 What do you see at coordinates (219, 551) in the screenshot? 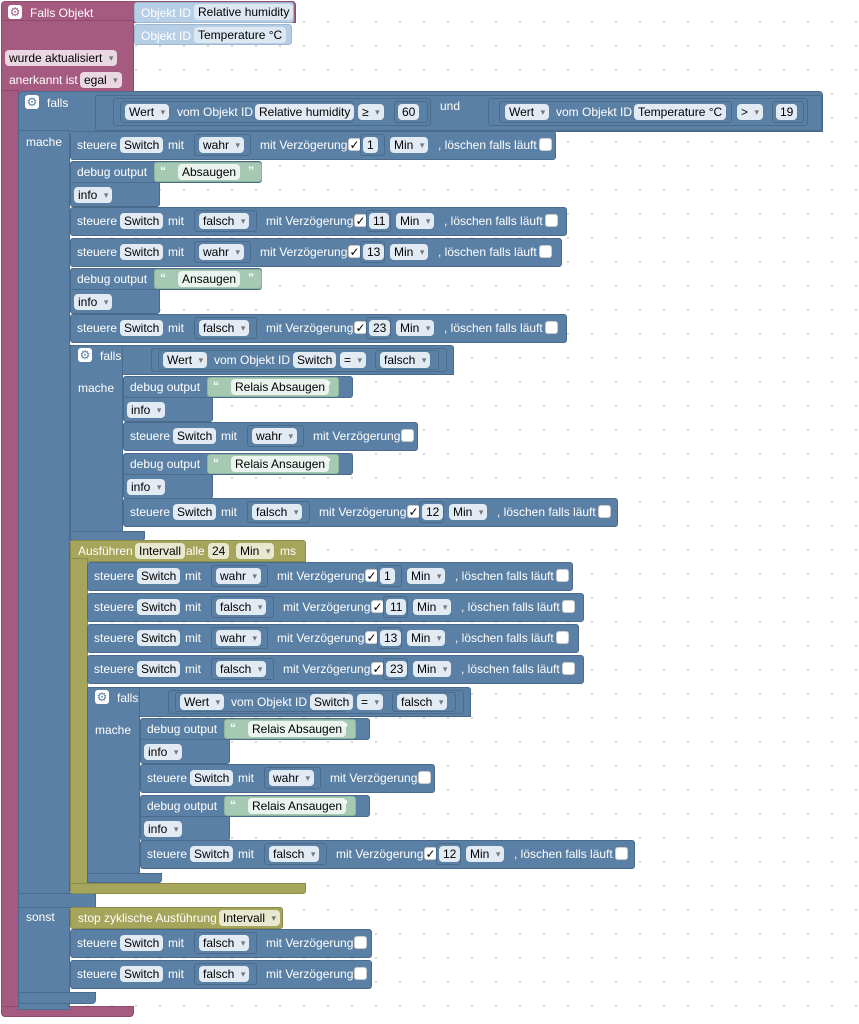
I see `interval-value: 24` at bounding box center [219, 551].